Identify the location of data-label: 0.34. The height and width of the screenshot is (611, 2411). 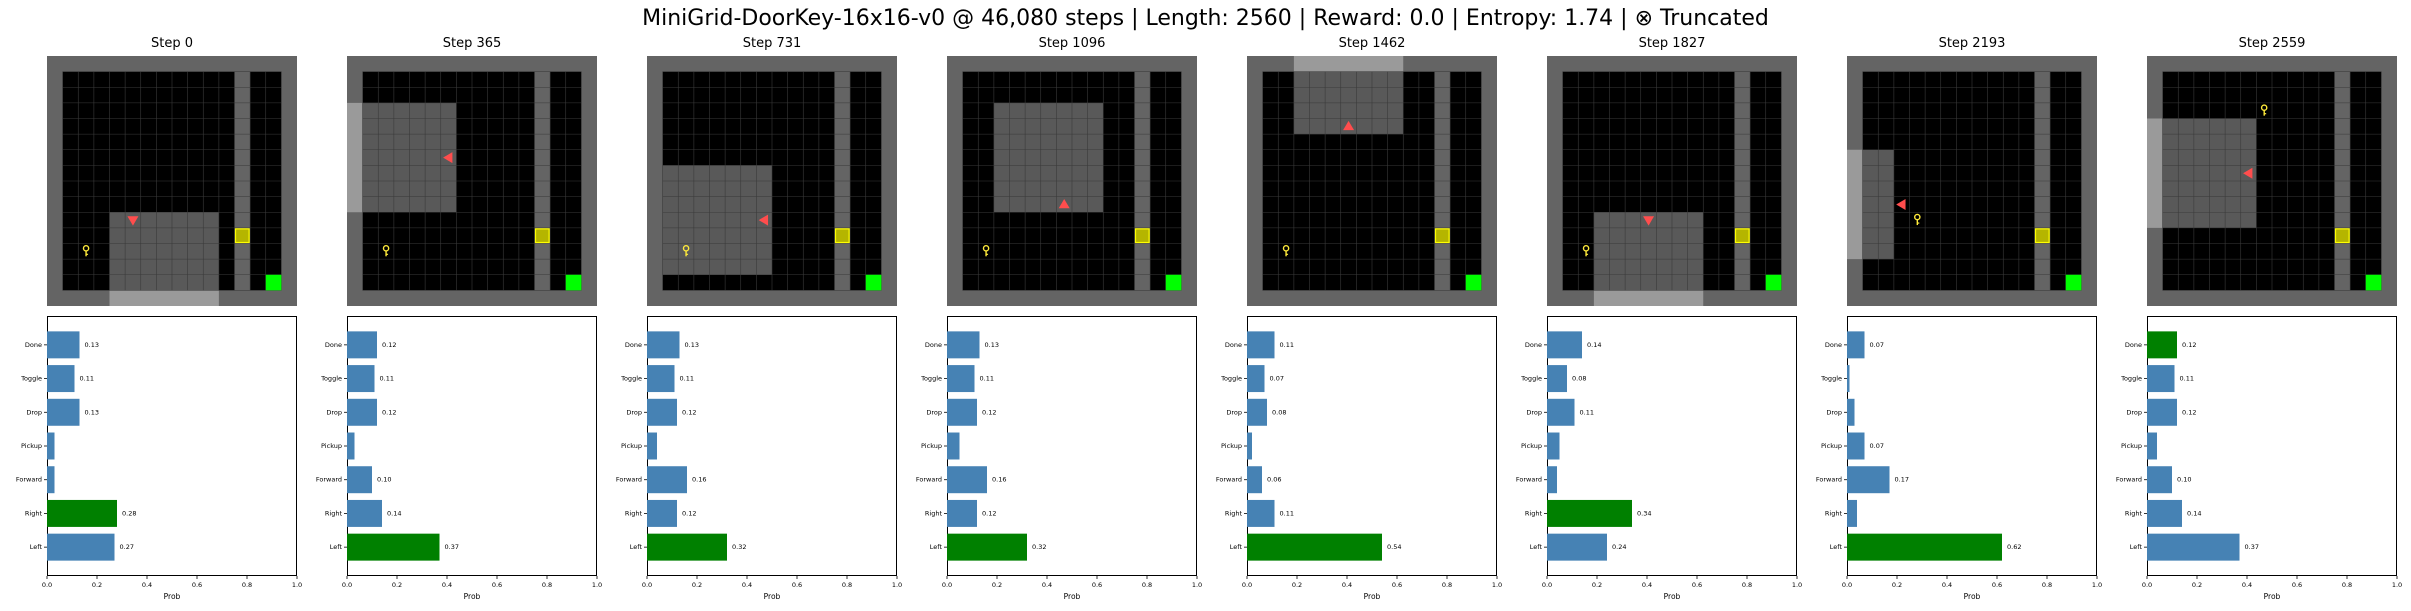
(1644, 513).